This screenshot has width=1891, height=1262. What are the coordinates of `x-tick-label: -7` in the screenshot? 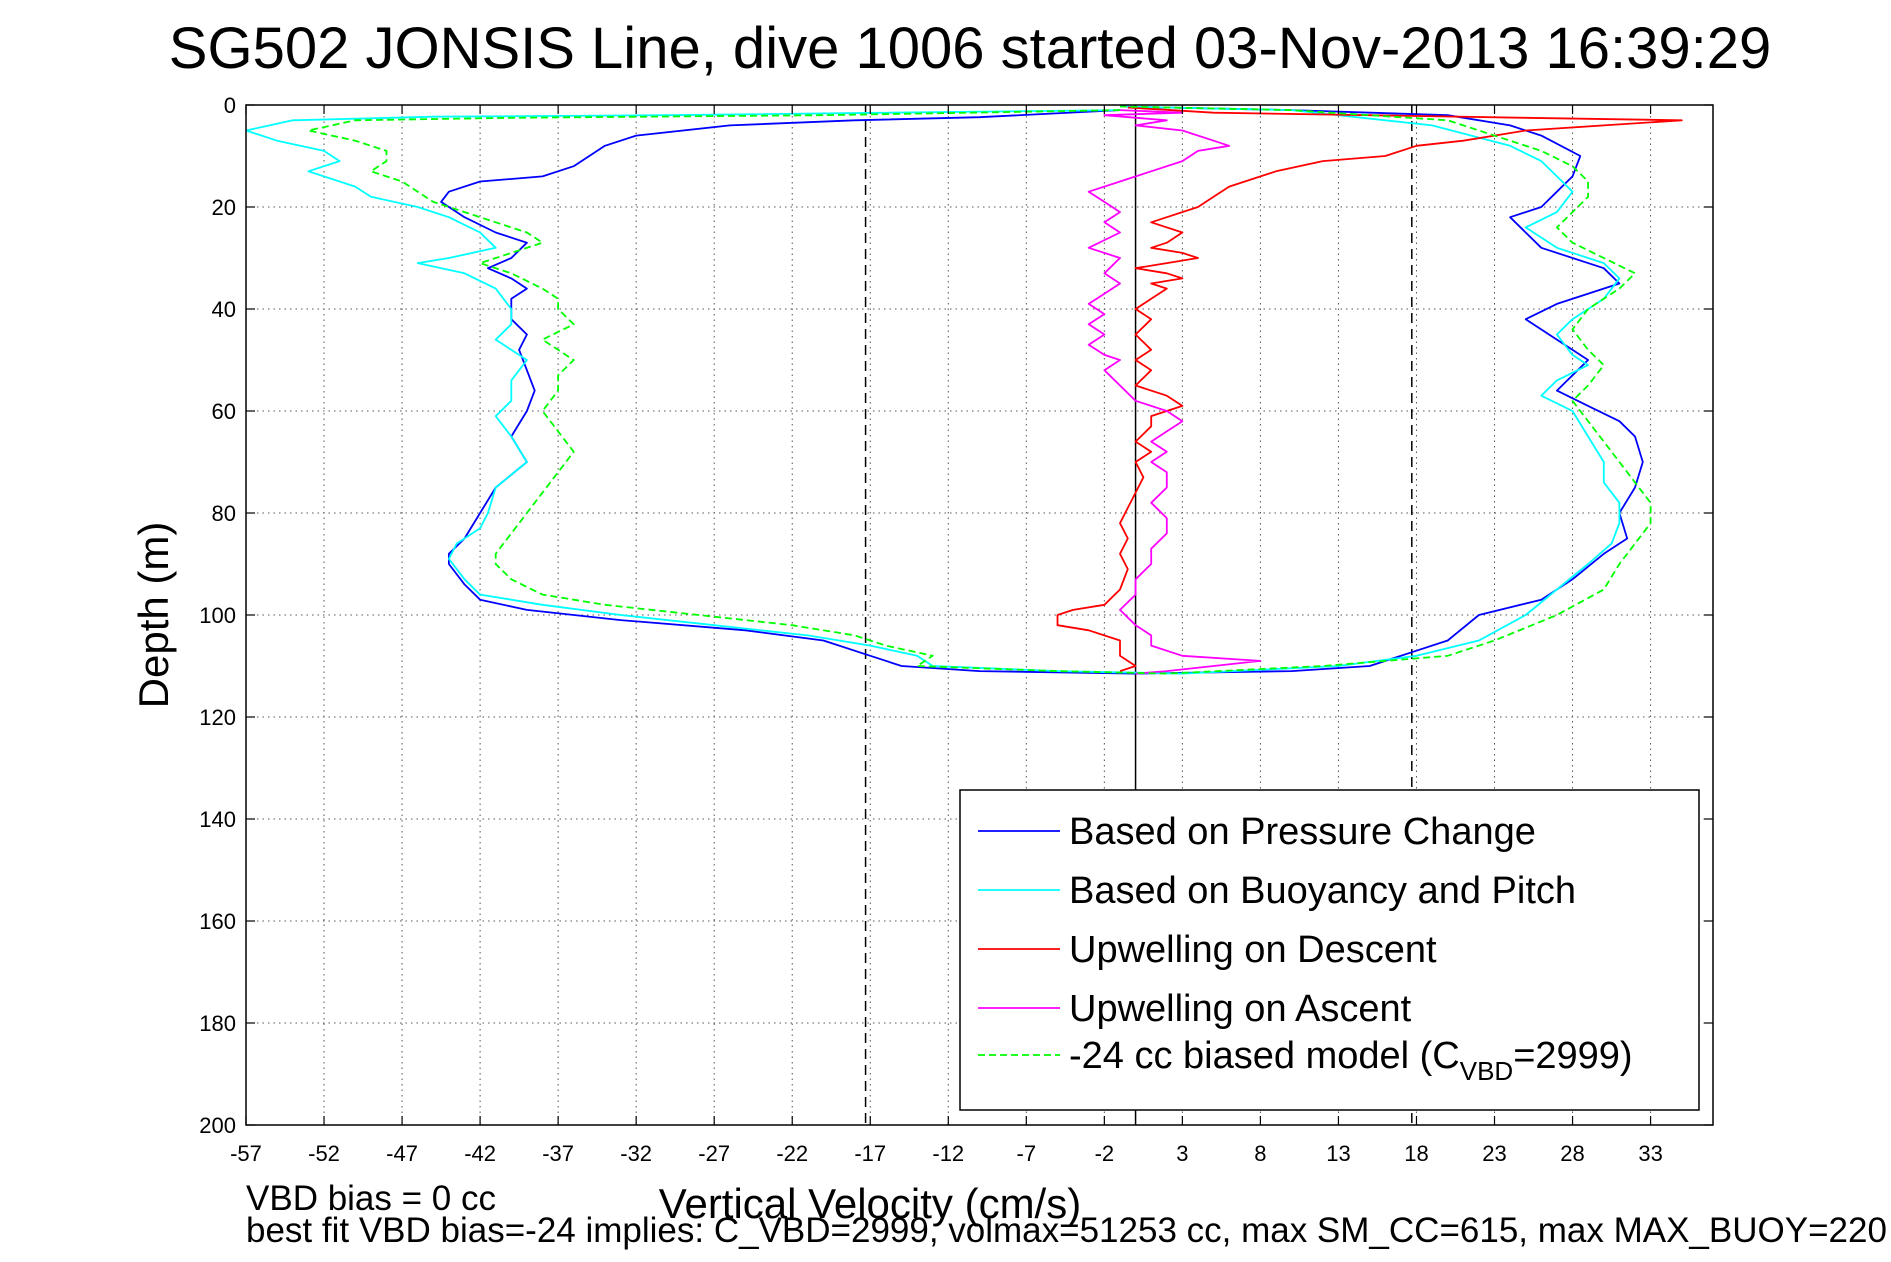 It's located at (1027, 1153).